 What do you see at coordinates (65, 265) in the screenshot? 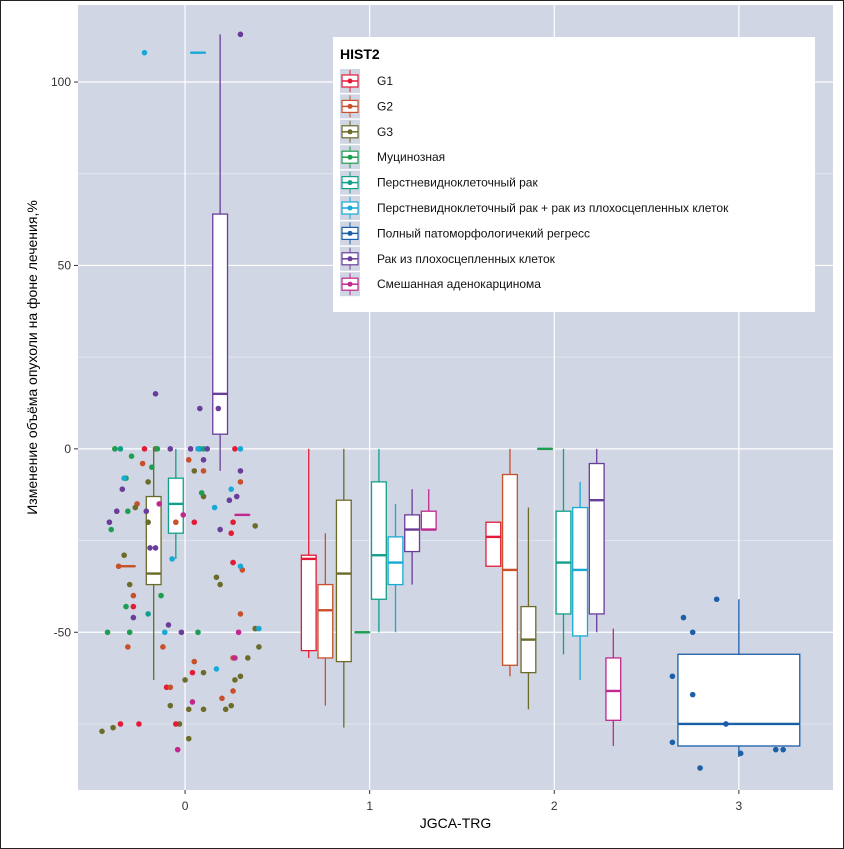
I see `y-tick-label: 50` at bounding box center [65, 265].